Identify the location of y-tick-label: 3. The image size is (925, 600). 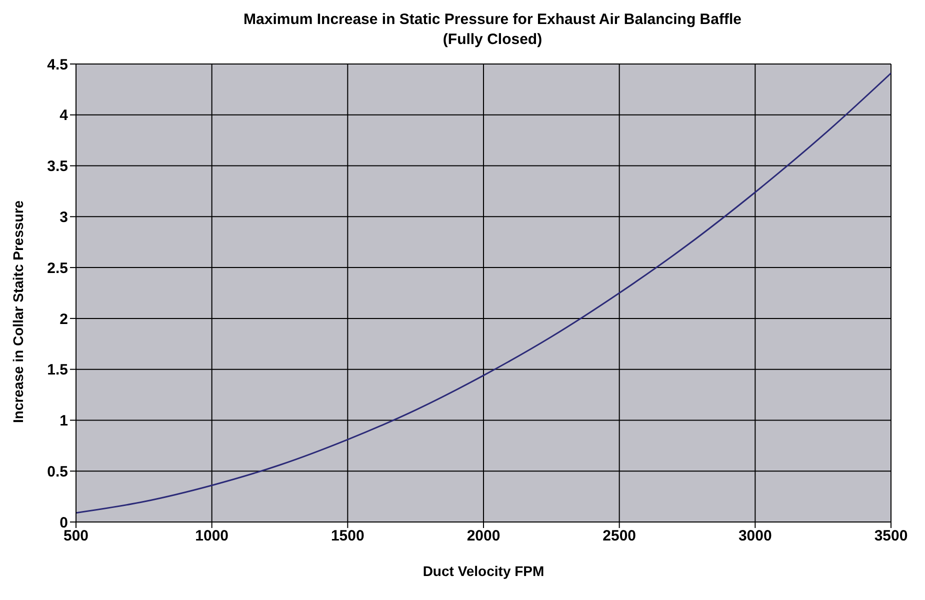
(64, 217).